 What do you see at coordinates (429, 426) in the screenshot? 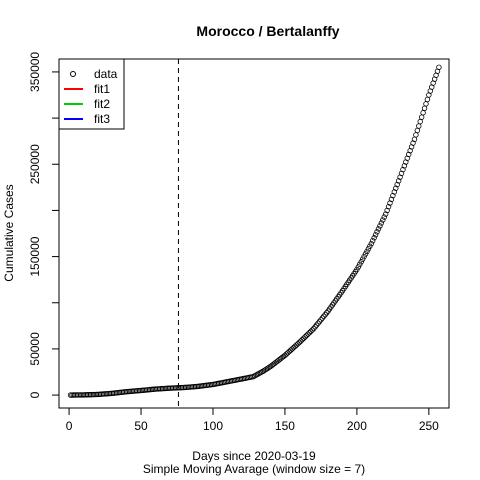
I see `x-tick-label: 250` at bounding box center [429, 426].